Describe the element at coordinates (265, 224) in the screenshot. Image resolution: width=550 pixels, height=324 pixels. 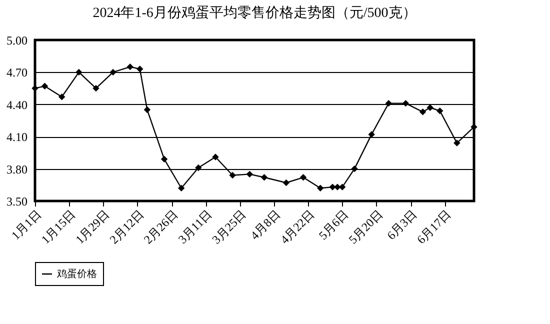
I see `x-tick-label: 4月8日` at that location.